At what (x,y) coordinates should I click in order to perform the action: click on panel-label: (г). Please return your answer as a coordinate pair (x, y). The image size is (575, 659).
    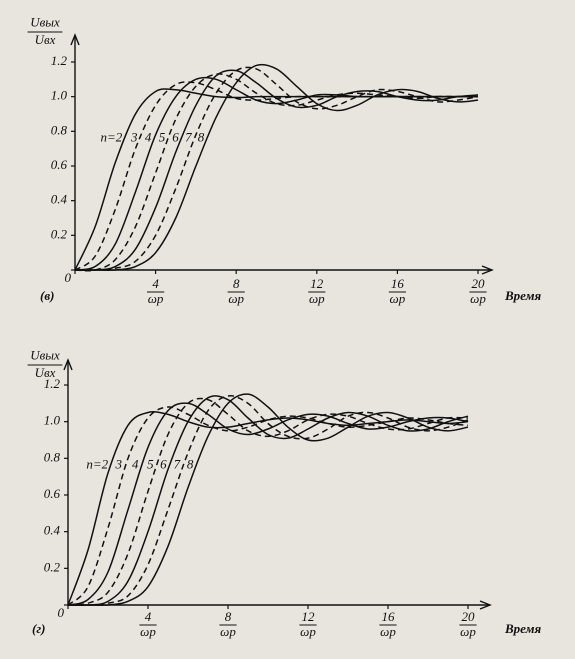
    Looking at the image, I should click on (38, 628).